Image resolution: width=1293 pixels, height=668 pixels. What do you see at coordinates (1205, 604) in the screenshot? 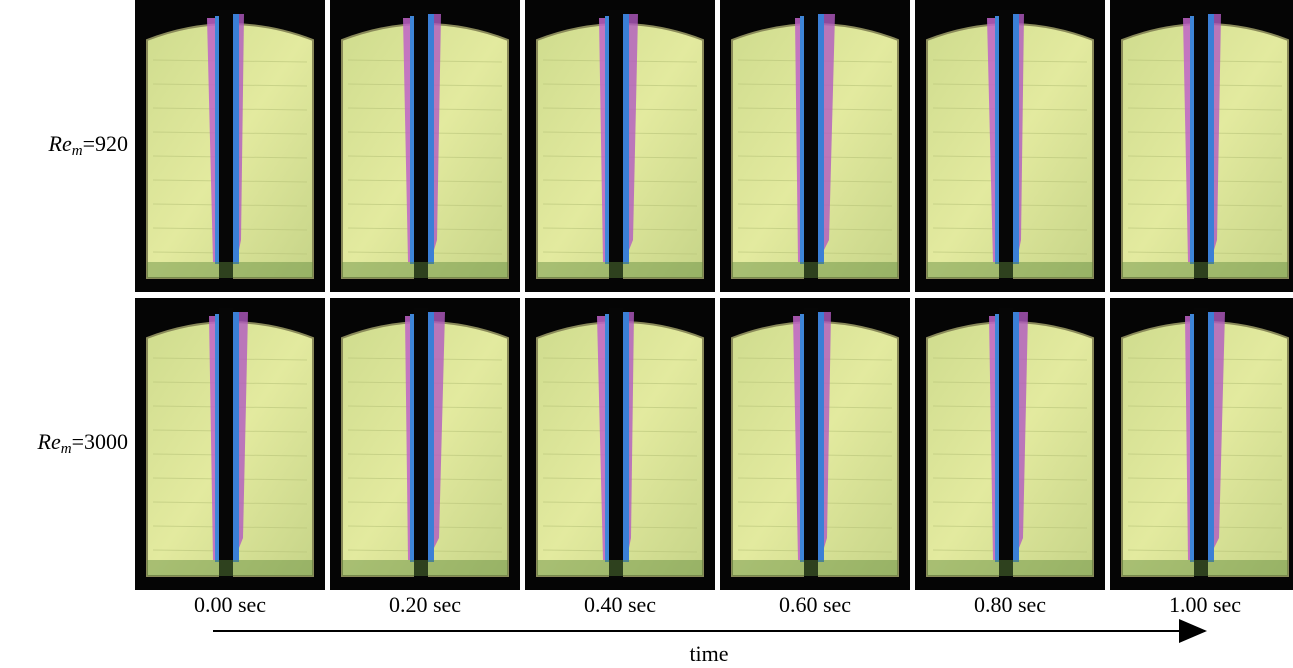
I see `column-label: 1.00 sec` at bounding box center [1205, 604].